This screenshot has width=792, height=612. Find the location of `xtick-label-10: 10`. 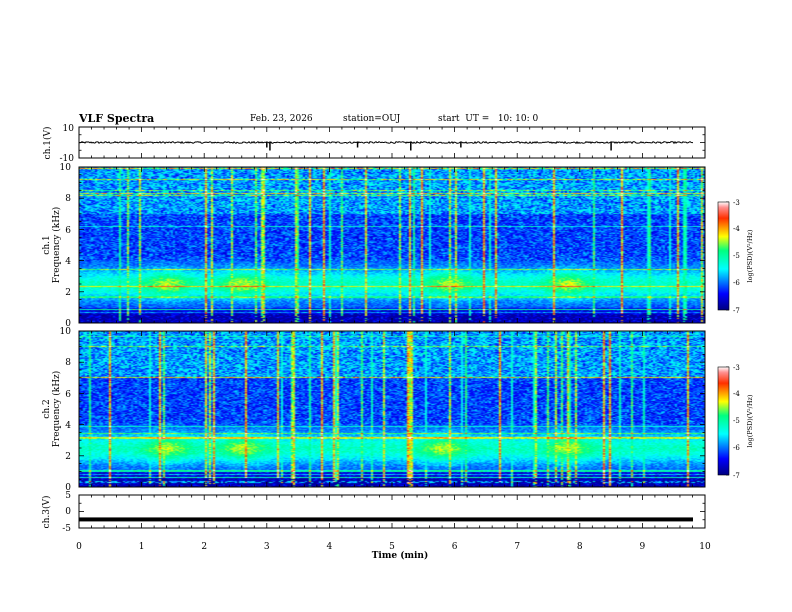

xtick-label-10: 10 is located at coordinates (705, 547).